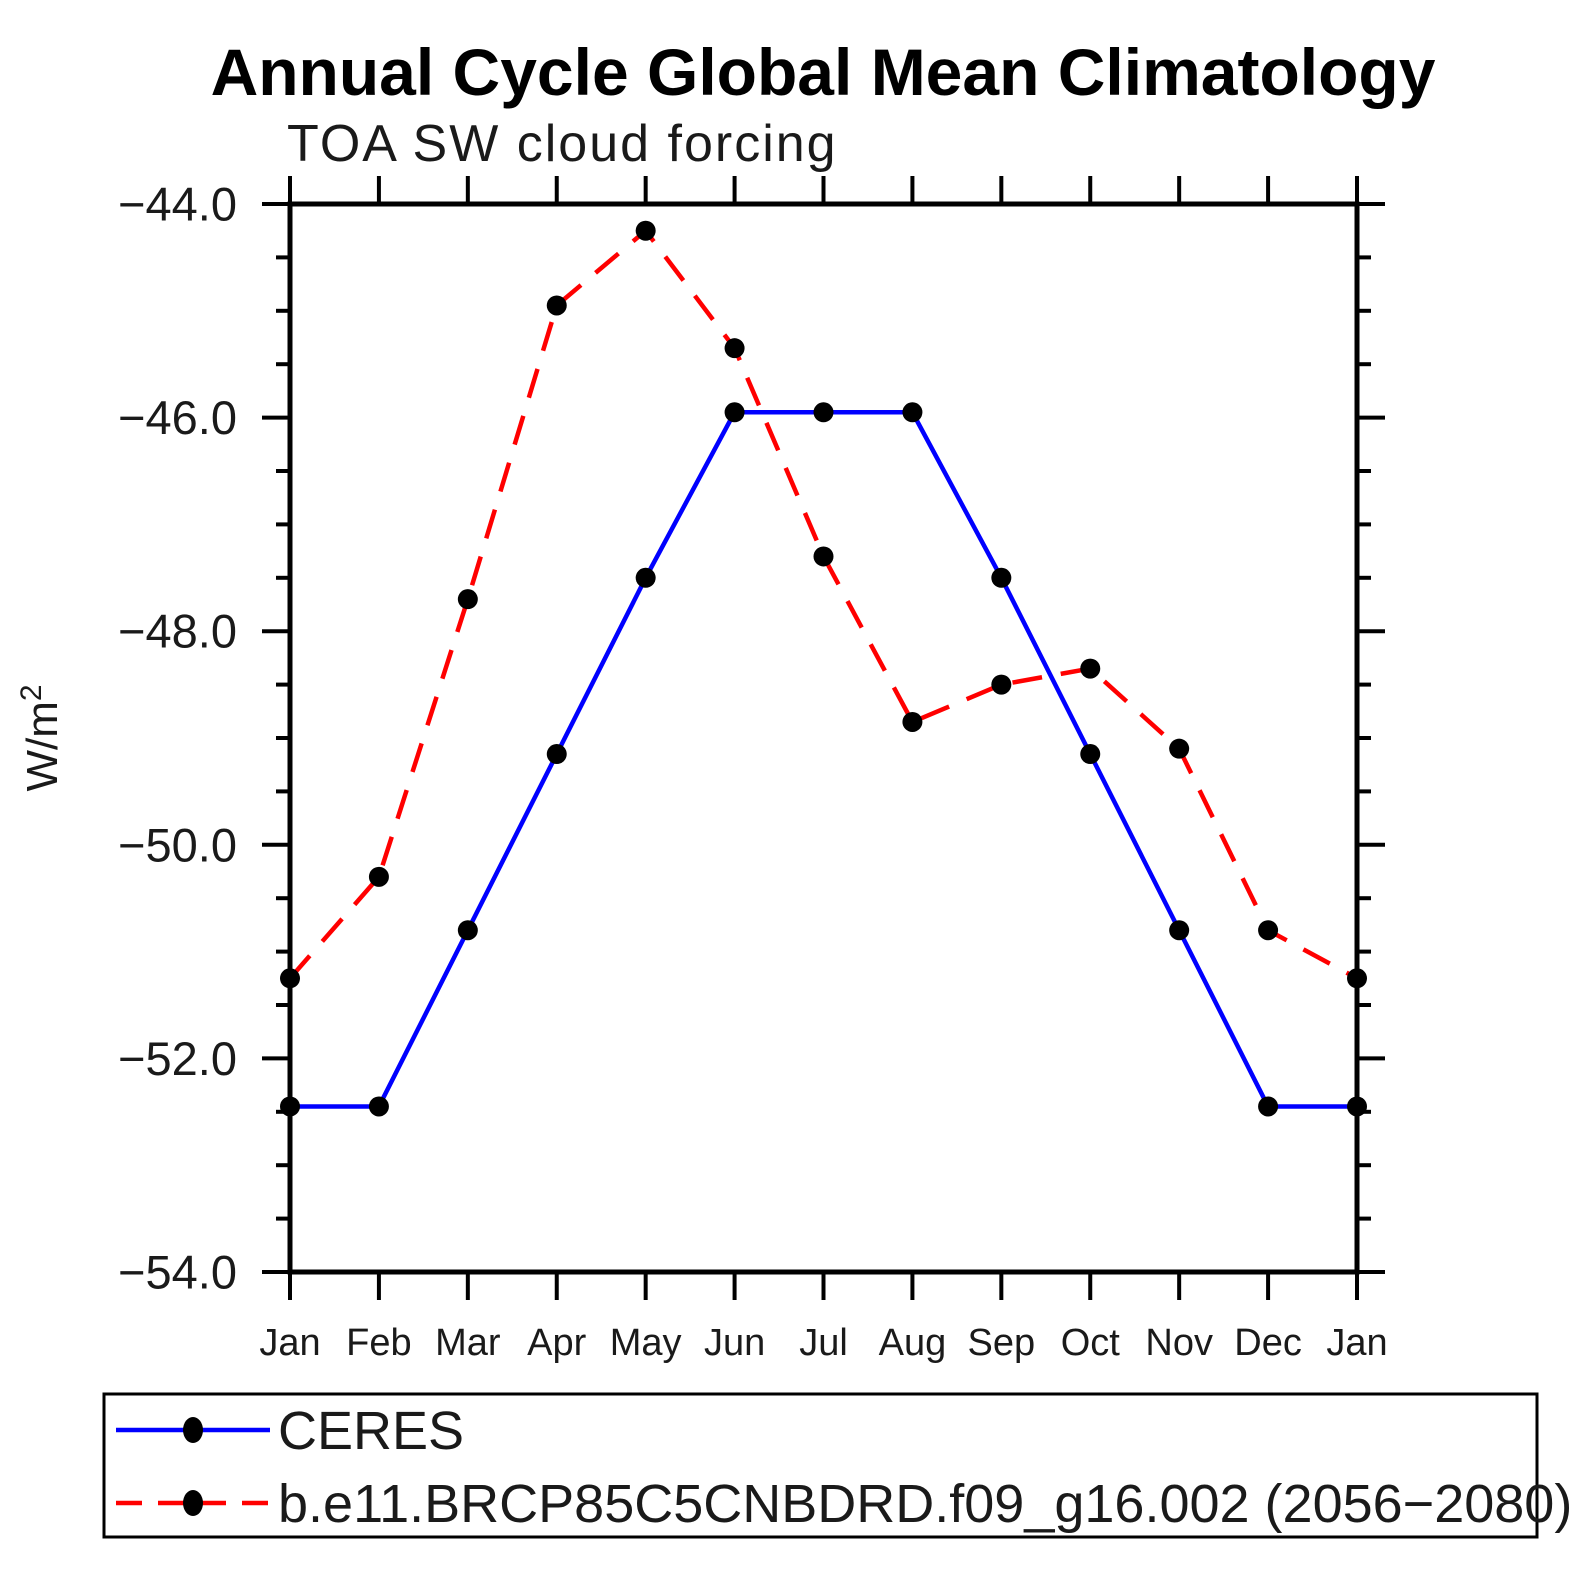 This screenshot has height=1575, width=1575. What do you see at coordinates (31, 692) in the screenshot?
I see `y-axis-title-superscript: 2` at bounding box center [31, 692].